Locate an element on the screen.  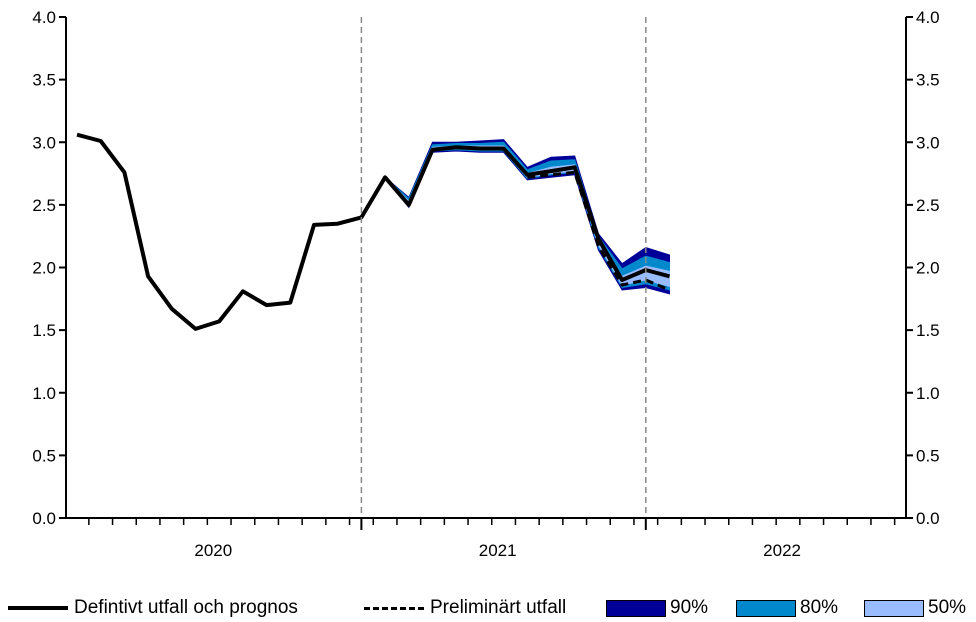
legend-item-dashed: Preliminärt utfall is located at coordinates (465, 608).